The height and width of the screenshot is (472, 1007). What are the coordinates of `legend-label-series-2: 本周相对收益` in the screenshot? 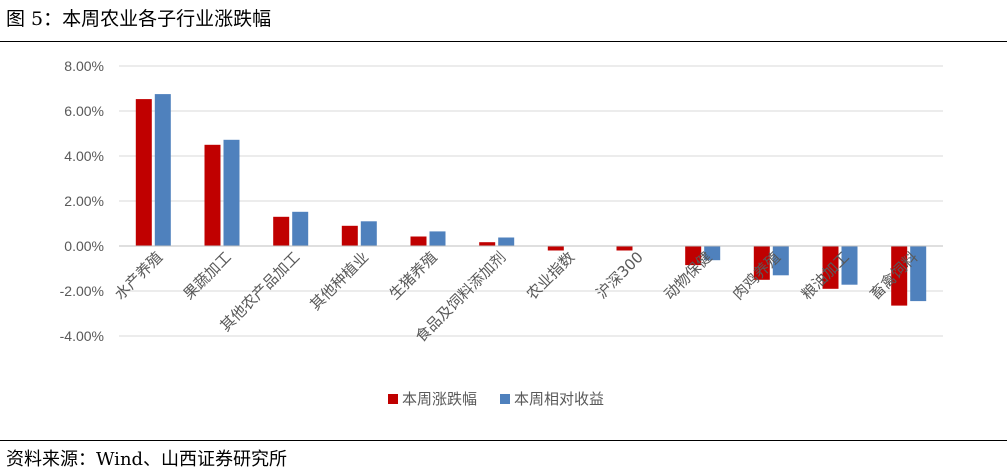 It's located at (559, 399).